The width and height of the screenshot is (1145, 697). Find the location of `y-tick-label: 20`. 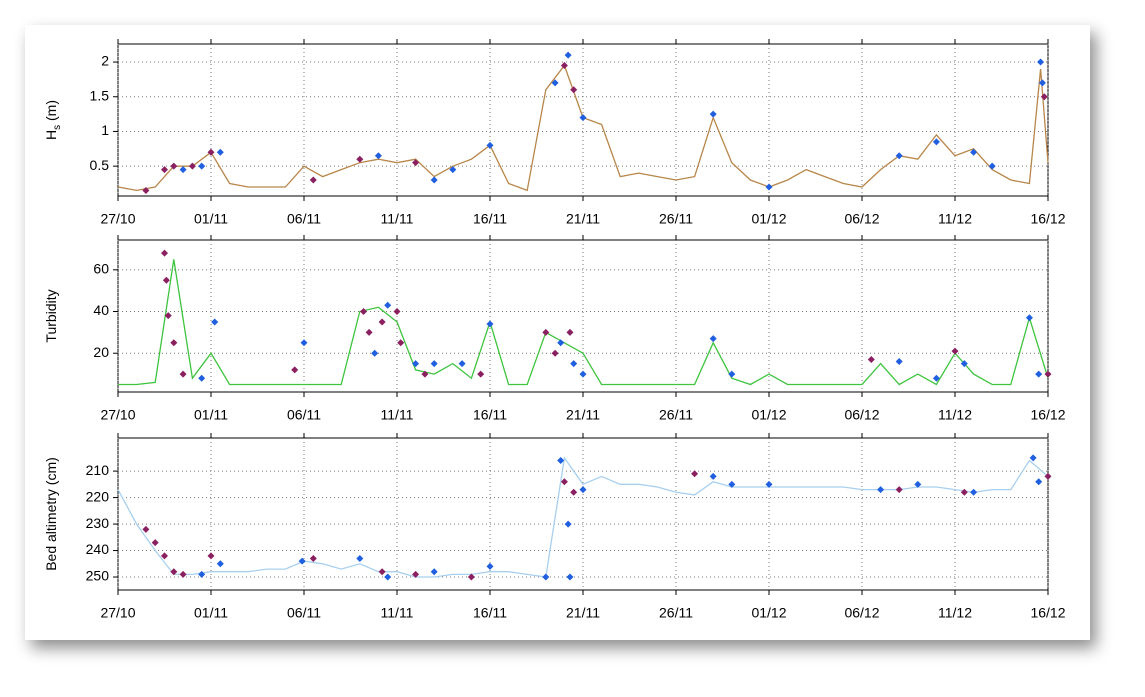

y-tick-label: 20 is located at coordinates (101, 352).